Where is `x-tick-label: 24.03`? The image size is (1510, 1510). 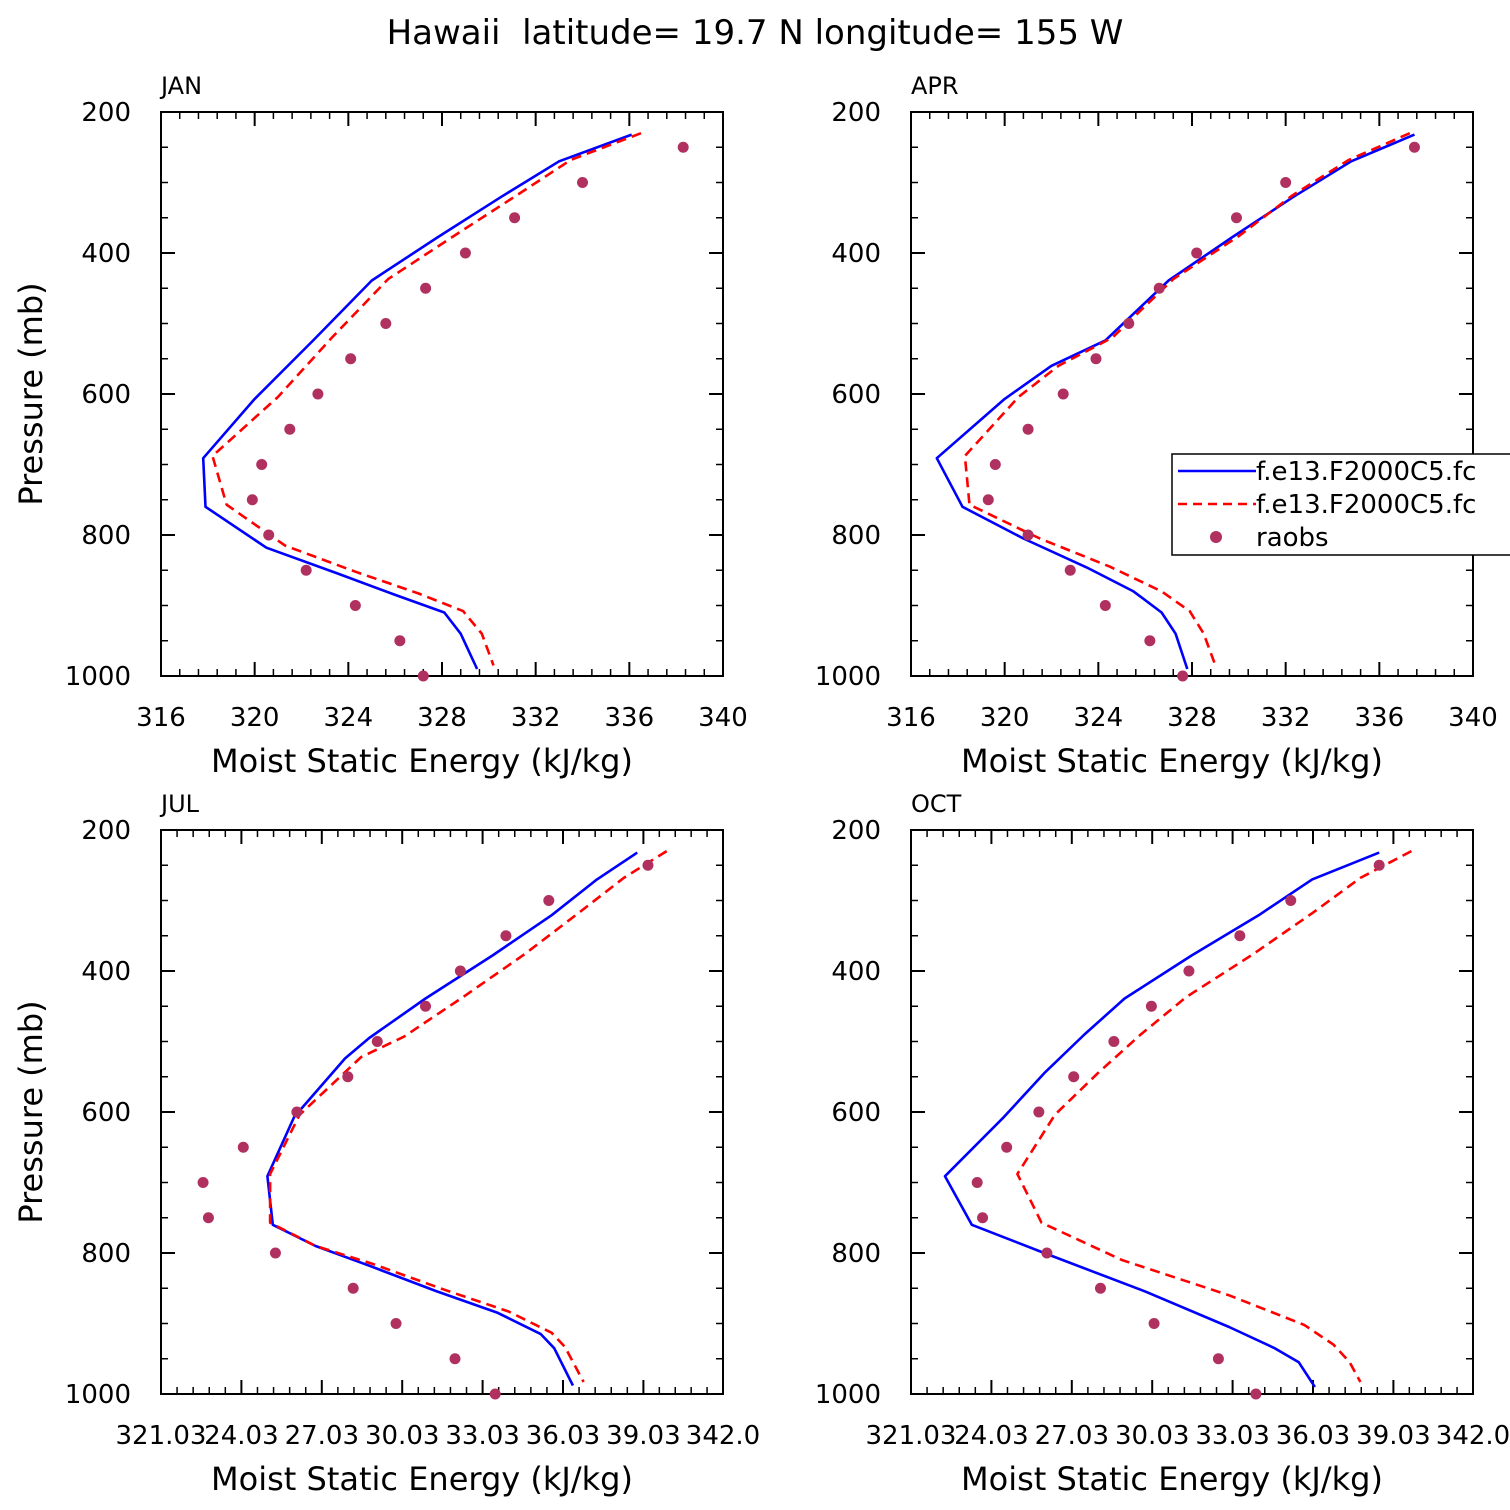
x-tick-label: 24.03 is located at coordinates (991, 1436).